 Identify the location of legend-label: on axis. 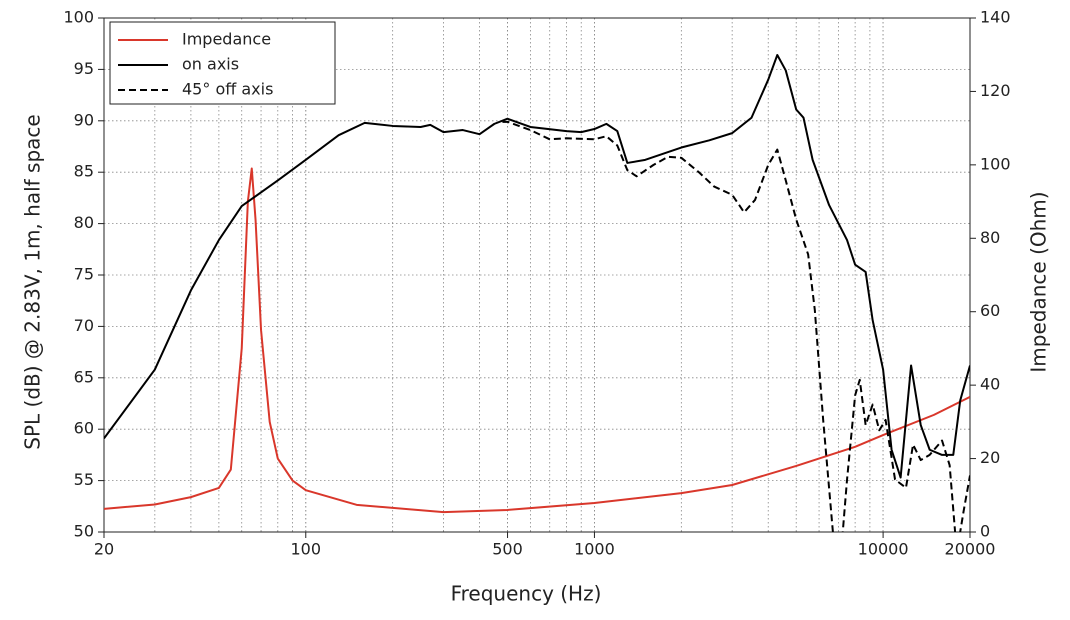
(210, 64).